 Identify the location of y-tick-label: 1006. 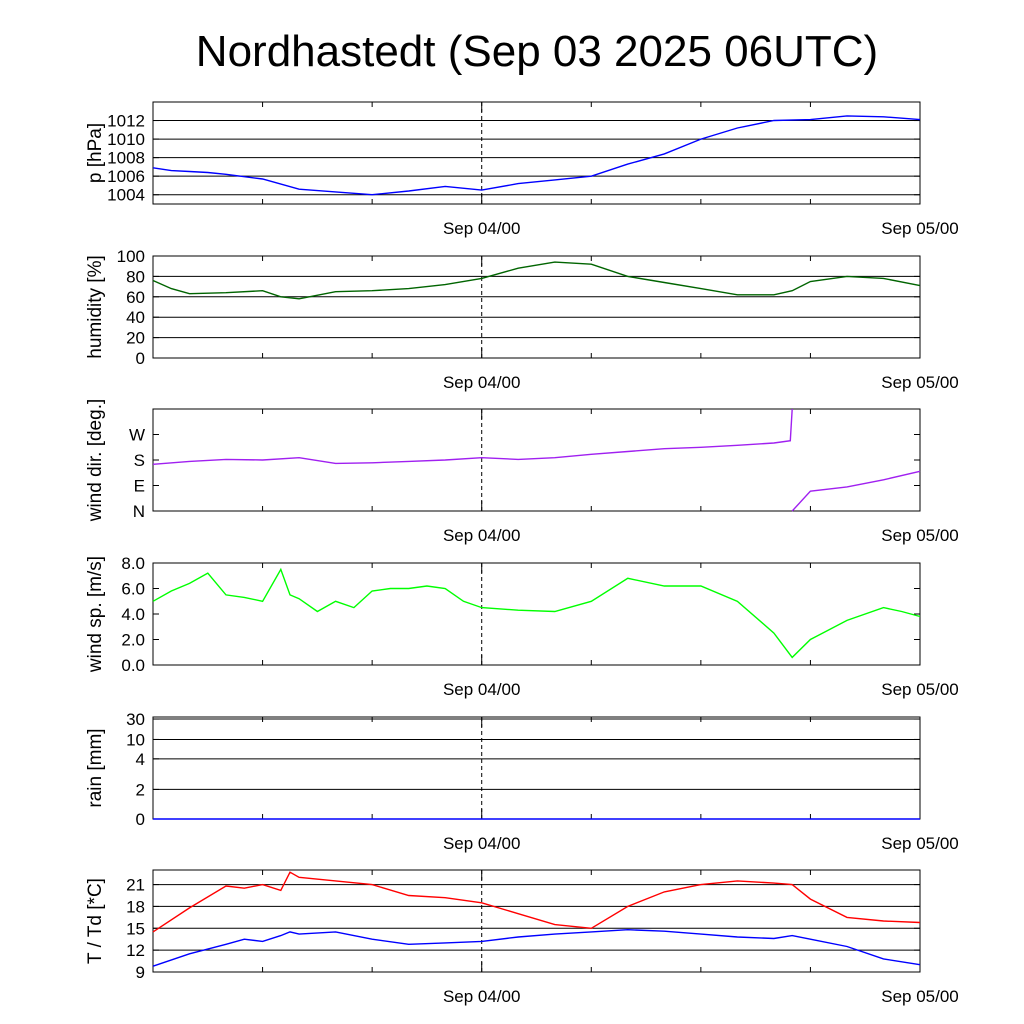
(126, 176).